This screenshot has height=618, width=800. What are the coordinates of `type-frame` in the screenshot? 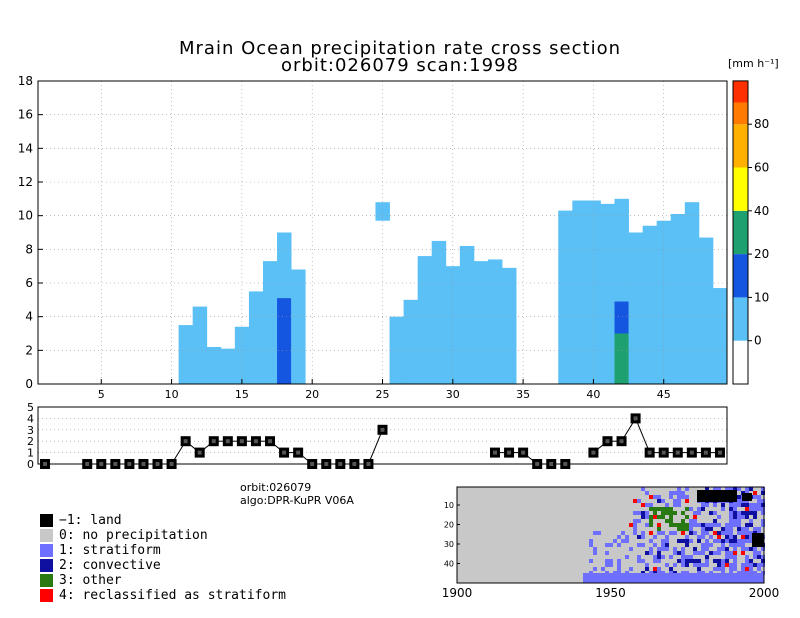 It's located at (382, 435).